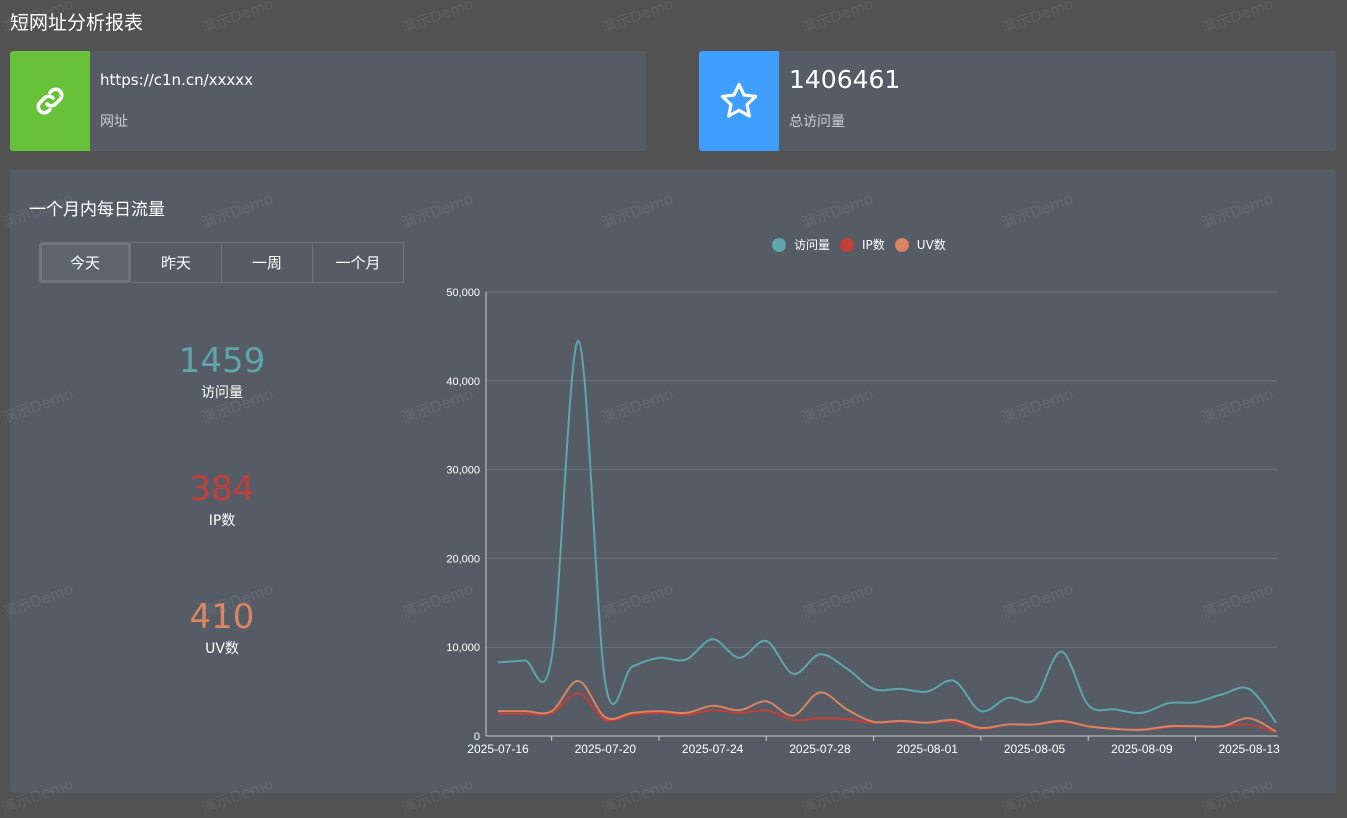 This screenshot has height=818, width=1347. Describe the element at coordinates (463, 471) in the screenshot. I see `y-tick-label: 30,000` at that location.